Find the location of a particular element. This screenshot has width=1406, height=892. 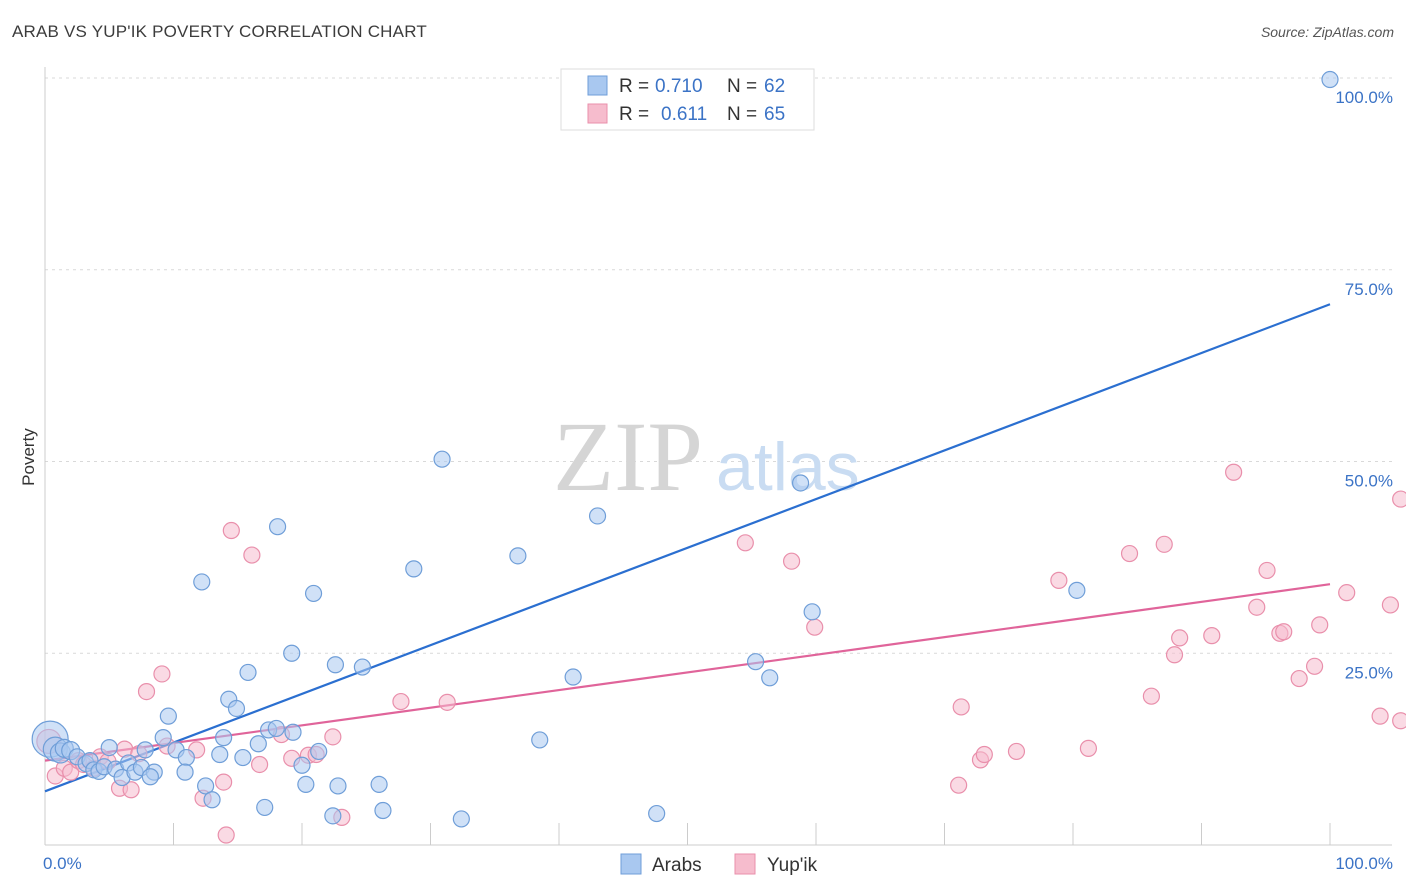

chart-title: ARAB VS YUP'IK POVERTY CORRELATION CHART is located at coordinates (219, 31).